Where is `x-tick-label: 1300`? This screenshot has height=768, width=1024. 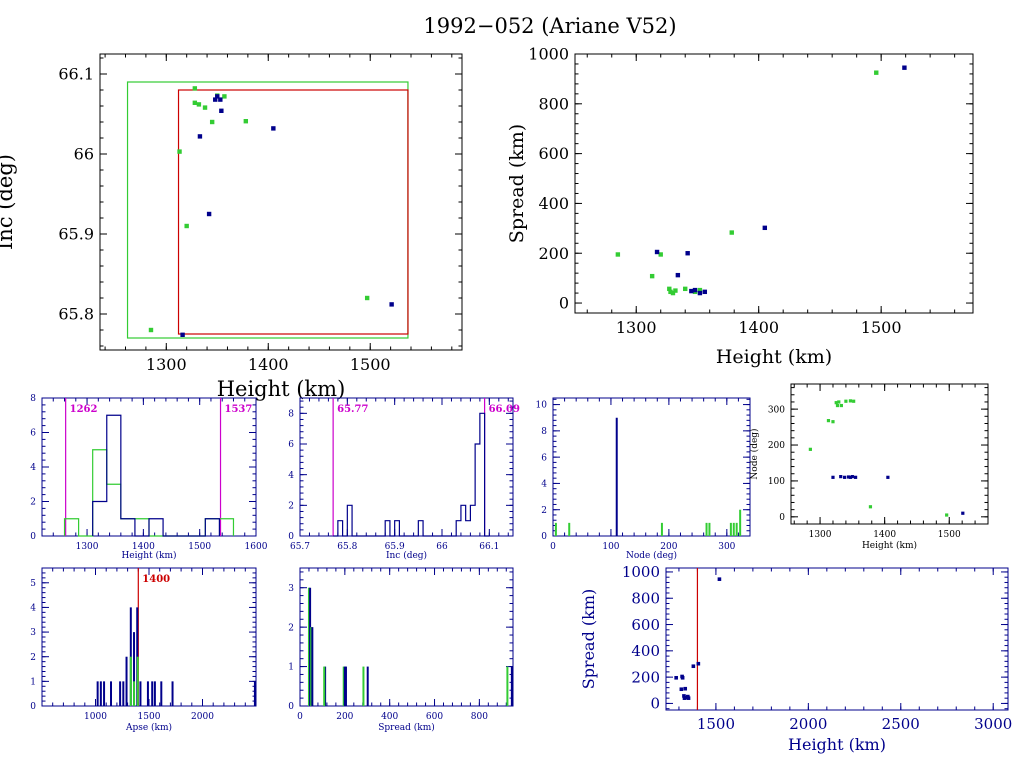
x-tick-label: 1300 is located at coordinates (87, 547).